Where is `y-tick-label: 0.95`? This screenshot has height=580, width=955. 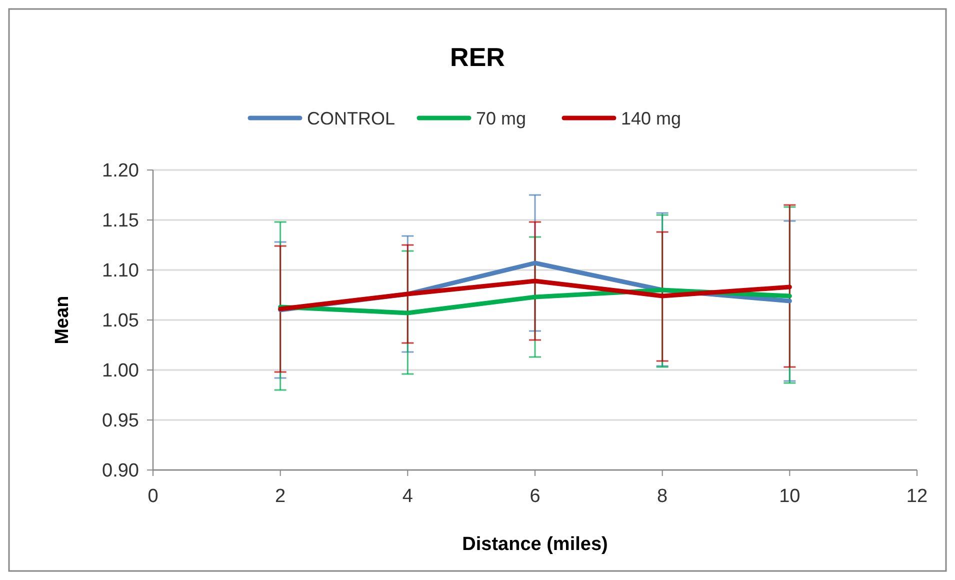 y-tick-label: 0.95 is located at coordinates (120, 421).